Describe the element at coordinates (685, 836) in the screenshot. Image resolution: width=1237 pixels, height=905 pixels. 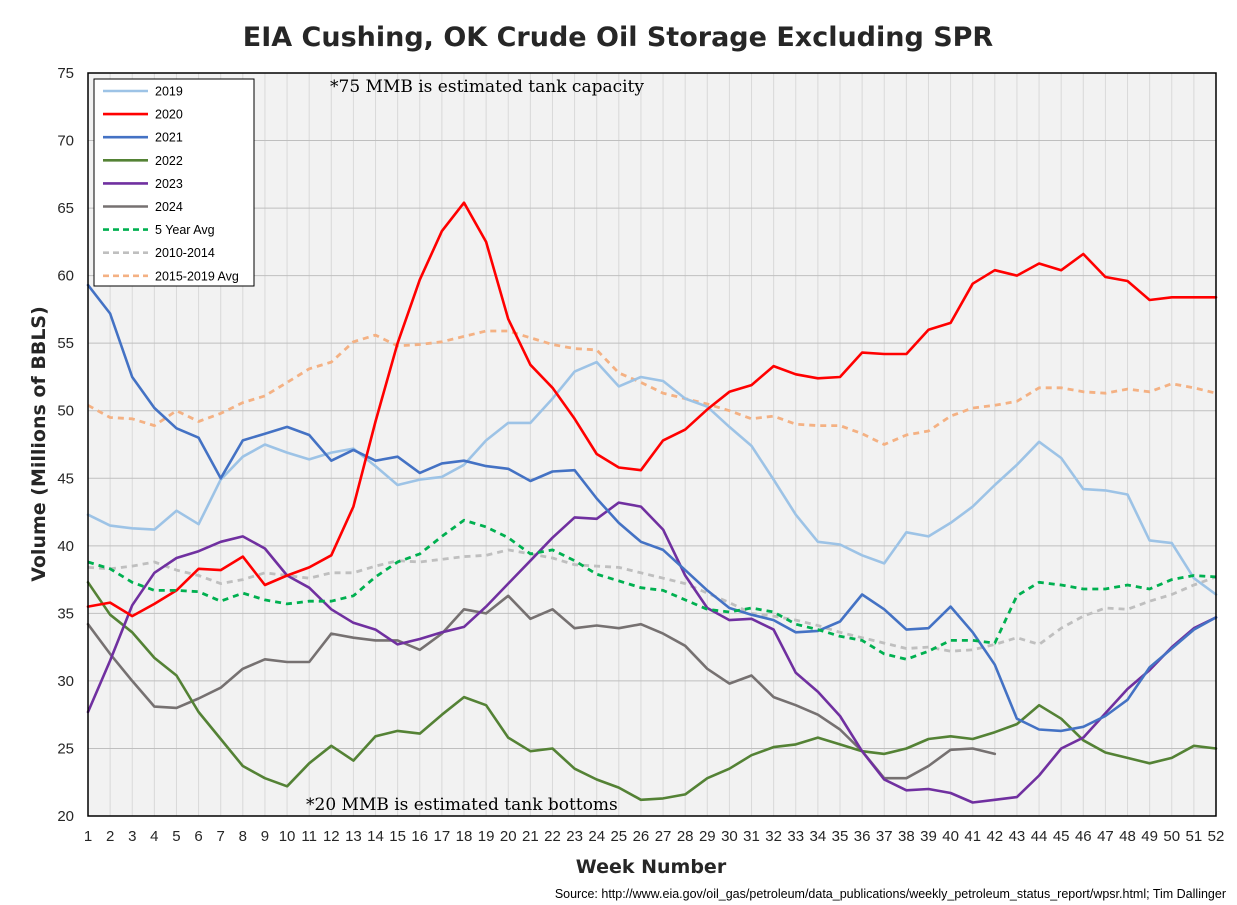
I see `x-tick-label: 28` at that location.